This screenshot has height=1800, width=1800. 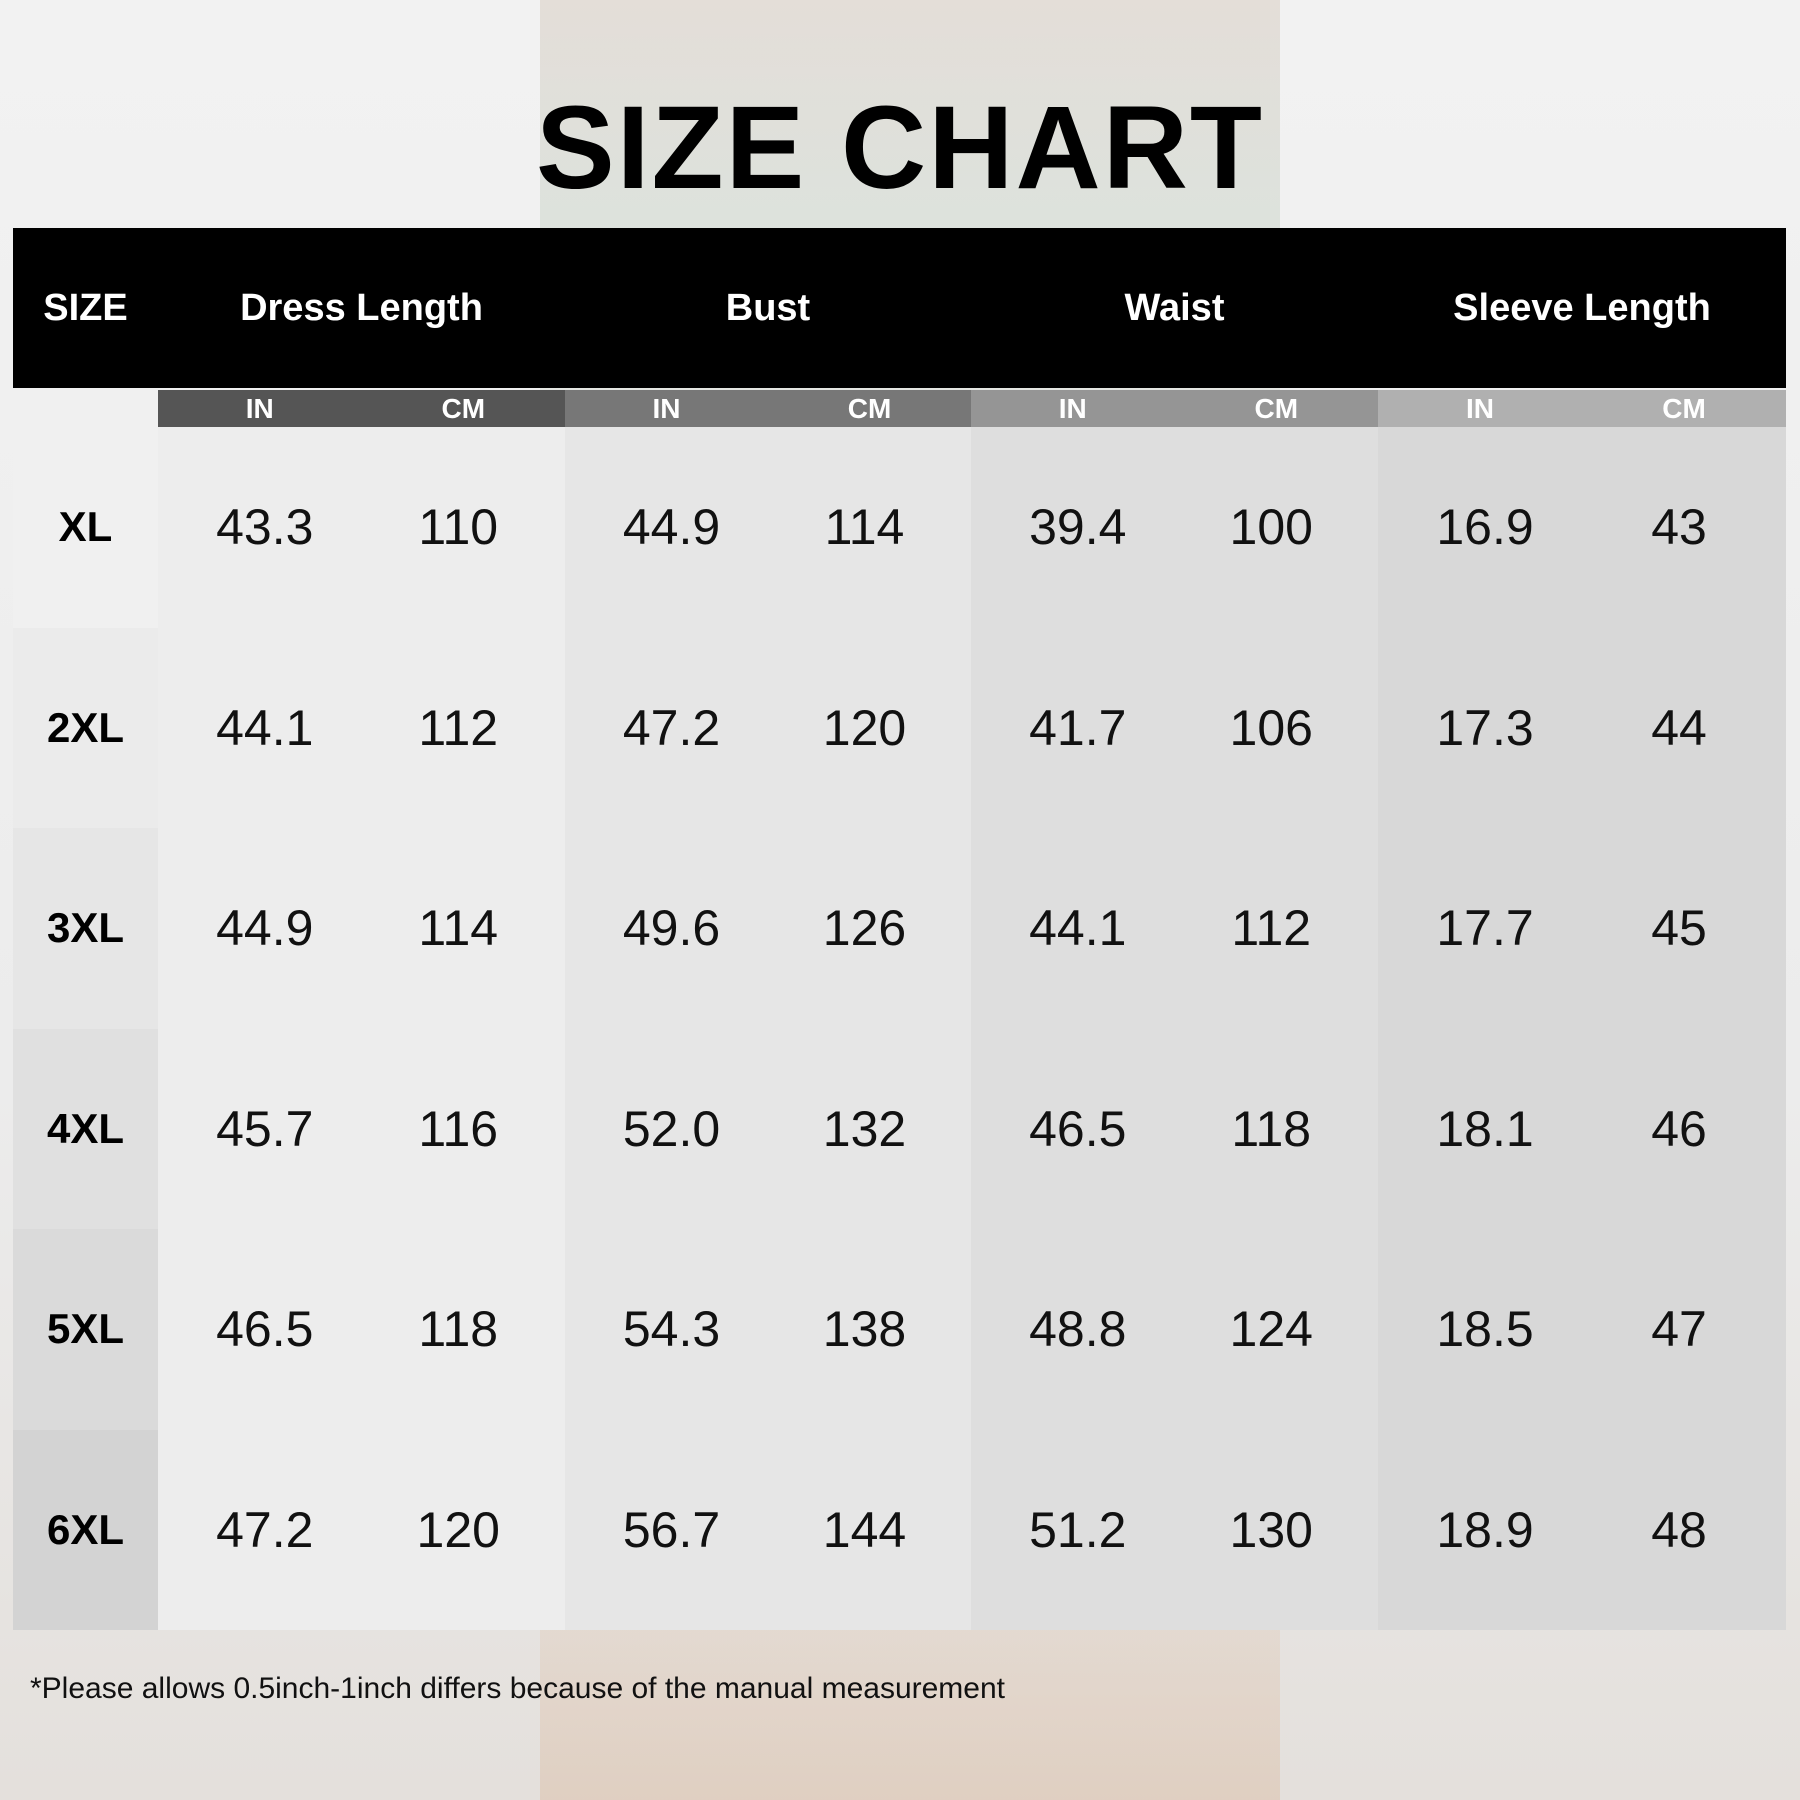 I want to click on value-cell: 48.8, so click(x=1078, y=1329).